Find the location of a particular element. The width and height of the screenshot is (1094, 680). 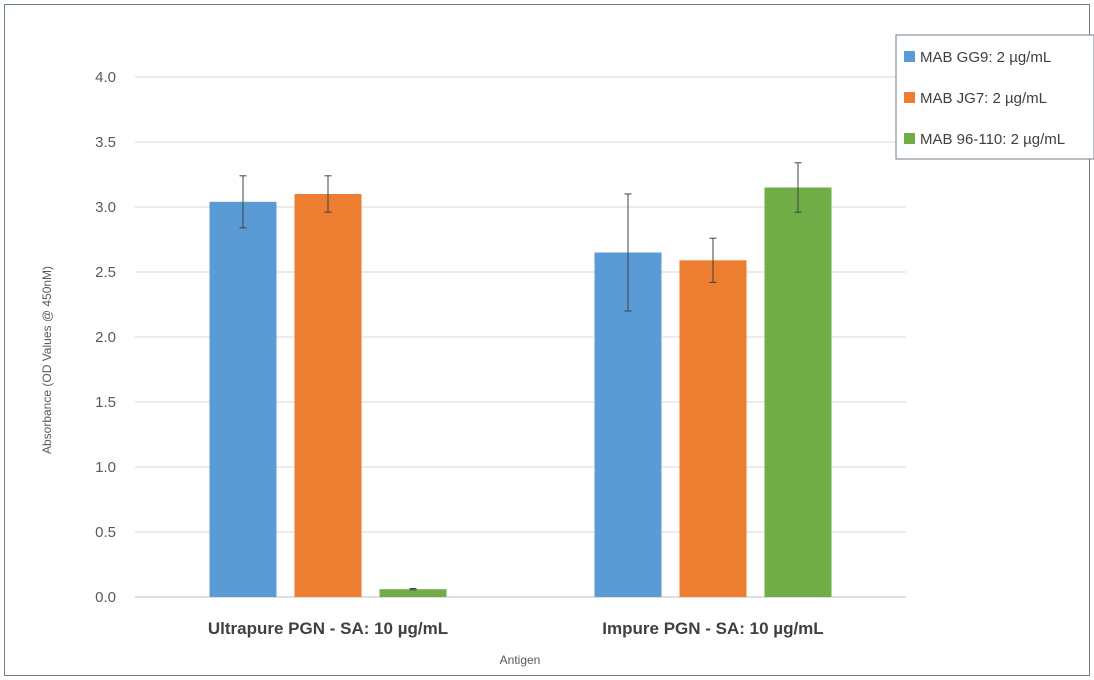

x-axis-title: Antigen is located at coordinates (520, 660).